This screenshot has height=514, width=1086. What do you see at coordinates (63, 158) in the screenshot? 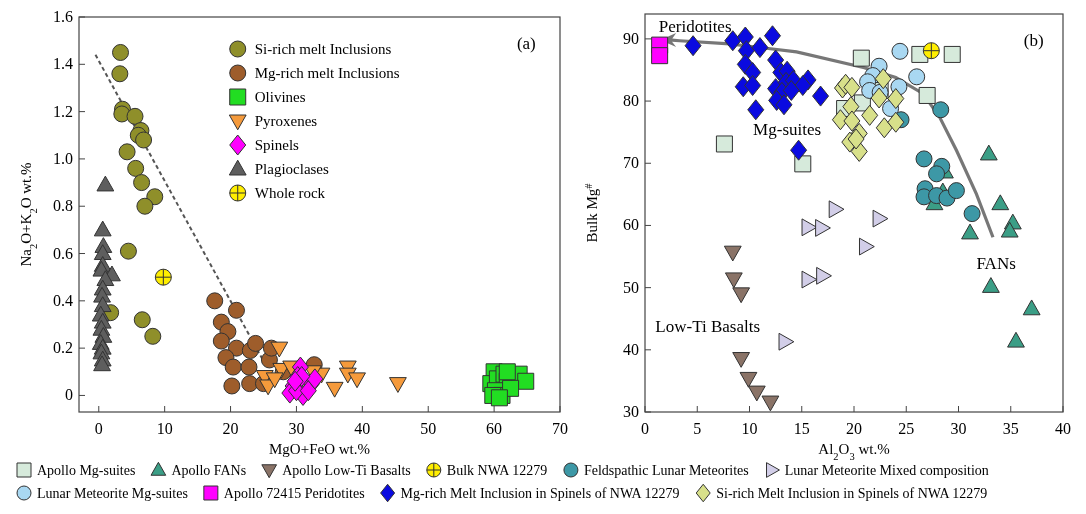
I see `y-tick-label: 1.0` at bounding box center [63, 158].